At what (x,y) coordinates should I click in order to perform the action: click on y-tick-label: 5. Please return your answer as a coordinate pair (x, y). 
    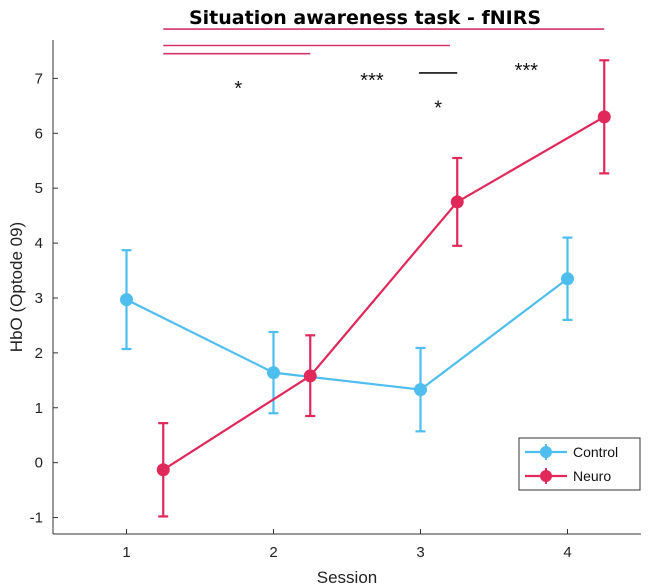
    Looking at the image, I should click on (39, 188).